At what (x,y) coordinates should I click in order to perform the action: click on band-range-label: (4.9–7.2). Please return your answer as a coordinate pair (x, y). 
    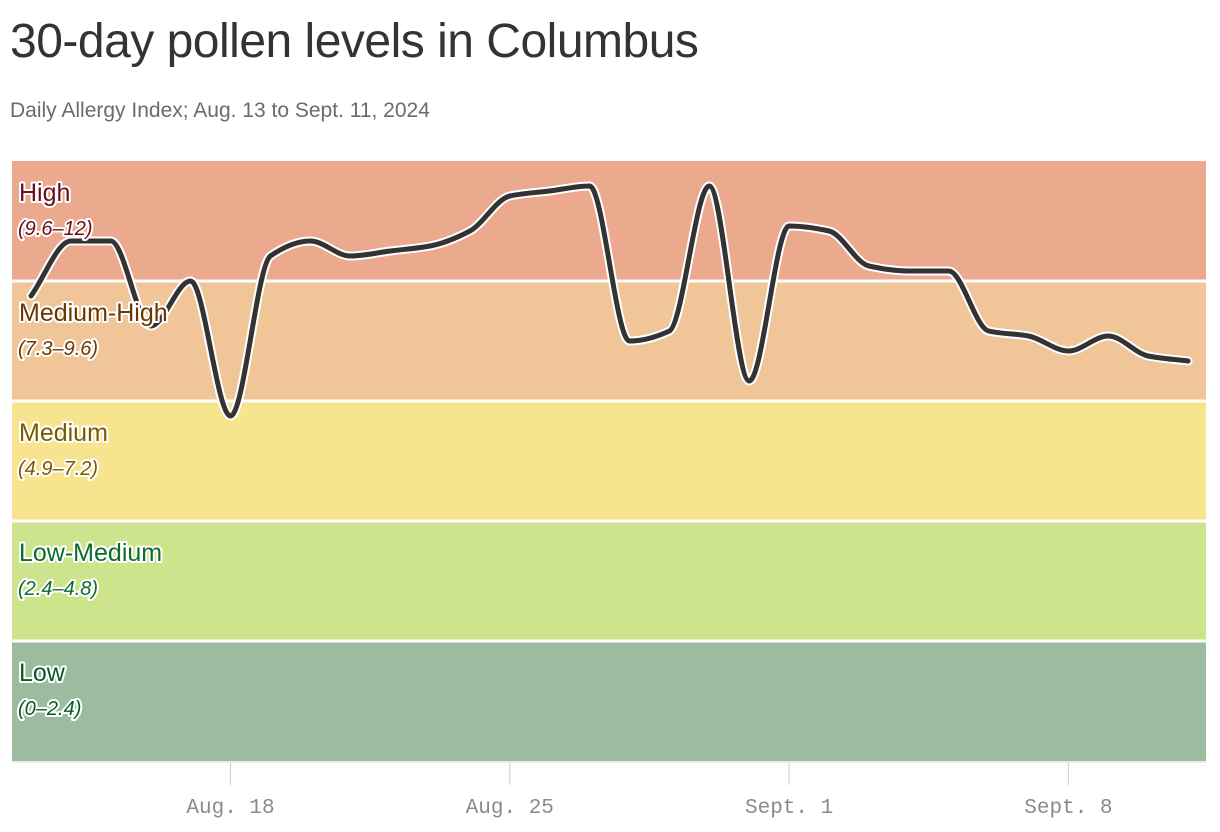
    Looking at the image, I should click on (58, 469).